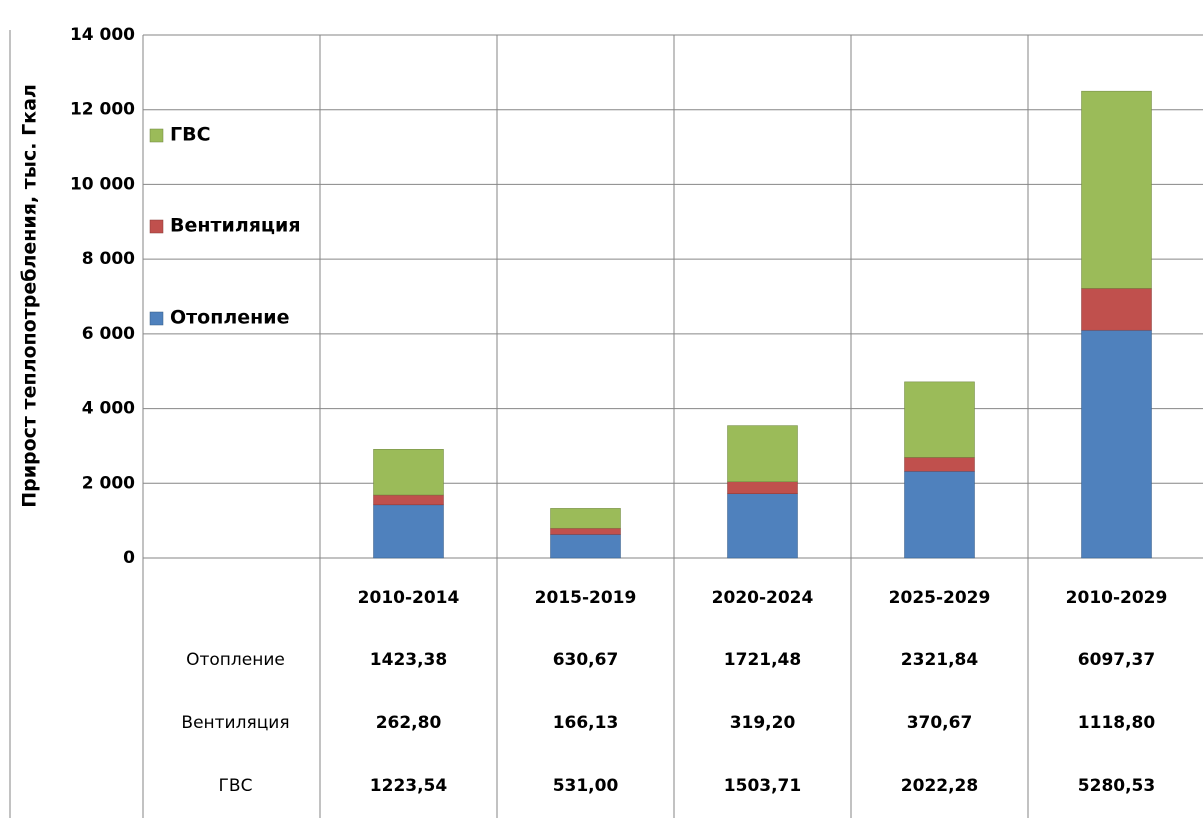 The height and width of the screenshot is (818, 1203). Describe the element at coordinates (939, 786) in the screenshot. I see `table-cell: 2022,28` at that location.